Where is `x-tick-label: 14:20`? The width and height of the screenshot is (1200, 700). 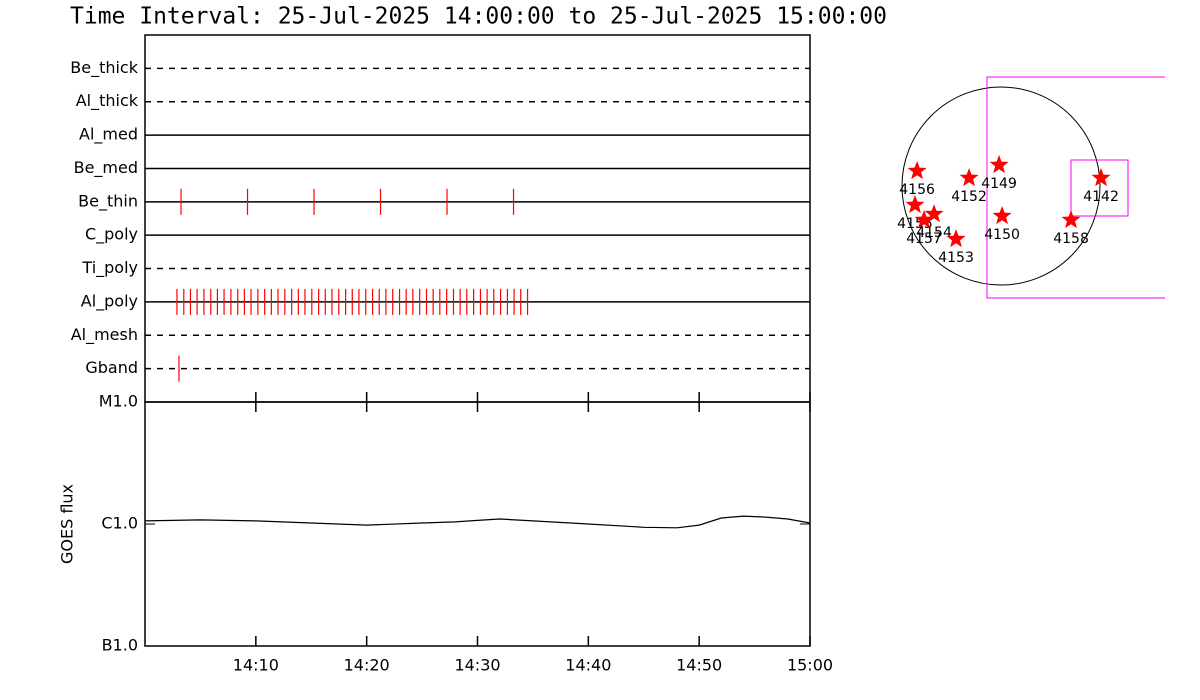
x-tick-label: 14:20 is located at coordinates (367, 665).